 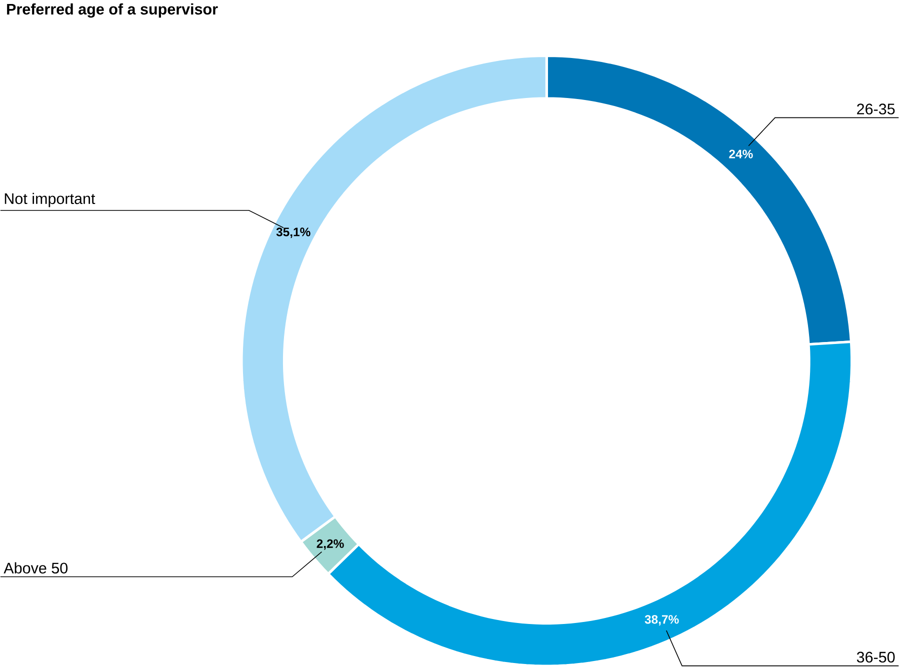 What do you see at coordinates (661, 620) in the screenshot?
I see `data-label: 38,7%` at bounding box center [661, 620].